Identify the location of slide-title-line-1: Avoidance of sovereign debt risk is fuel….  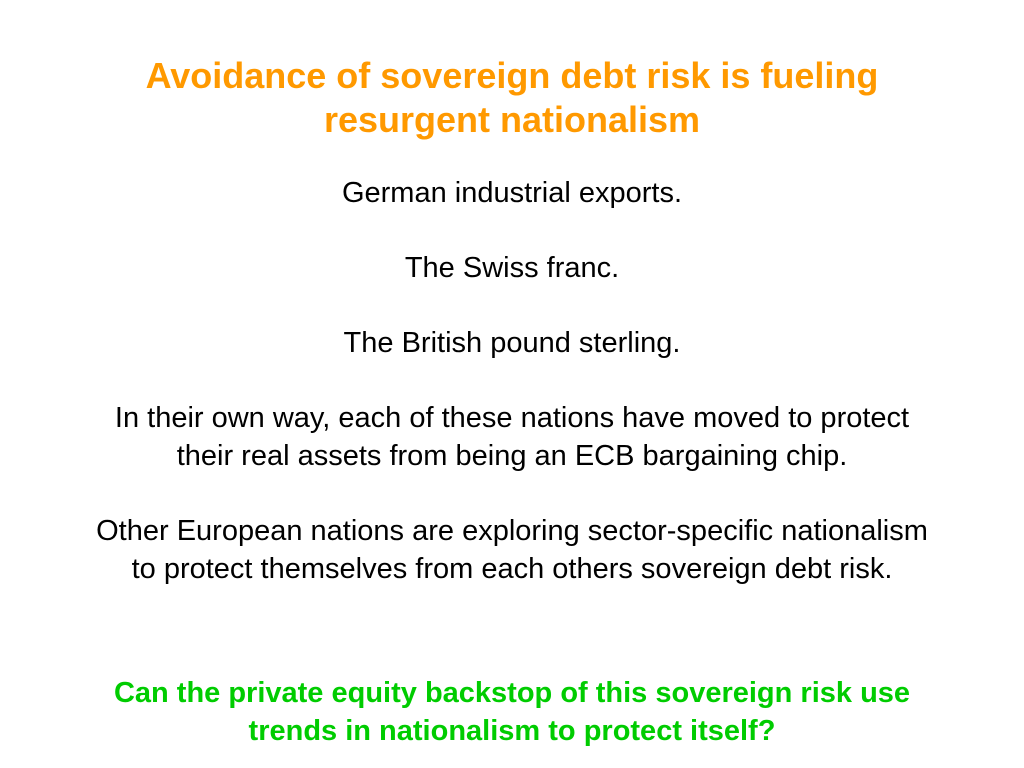
(512, 75).